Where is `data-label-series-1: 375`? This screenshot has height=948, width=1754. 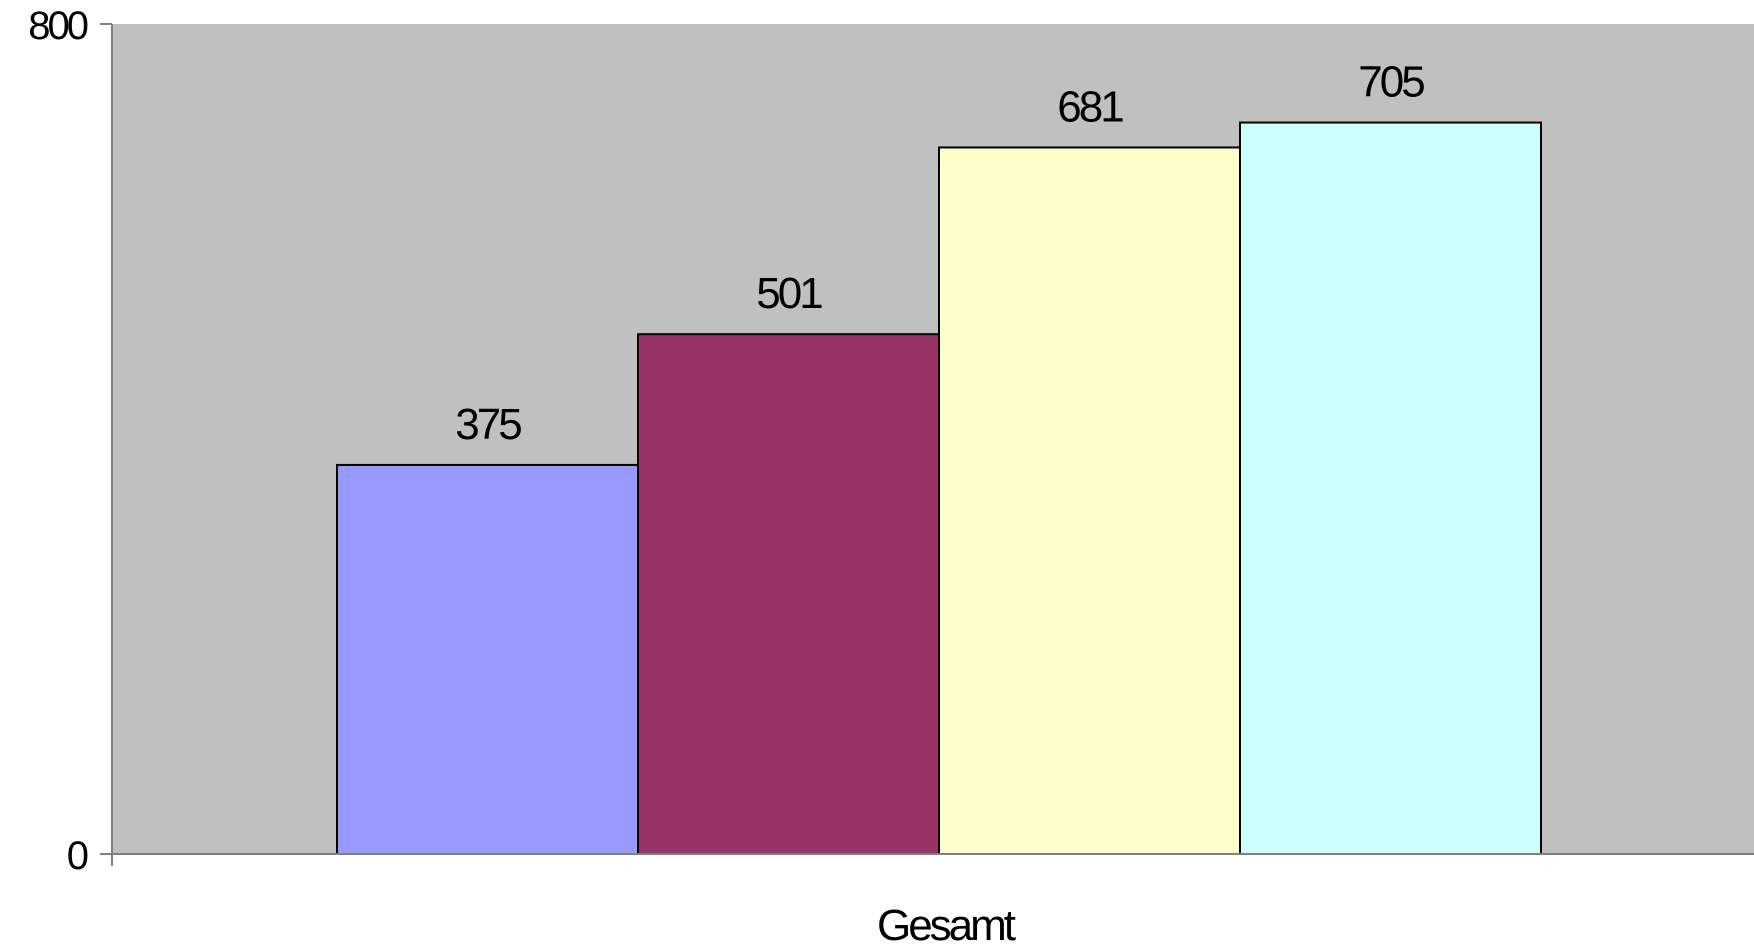
data-label-series-1: 375 is located at coordinates (488, 424).